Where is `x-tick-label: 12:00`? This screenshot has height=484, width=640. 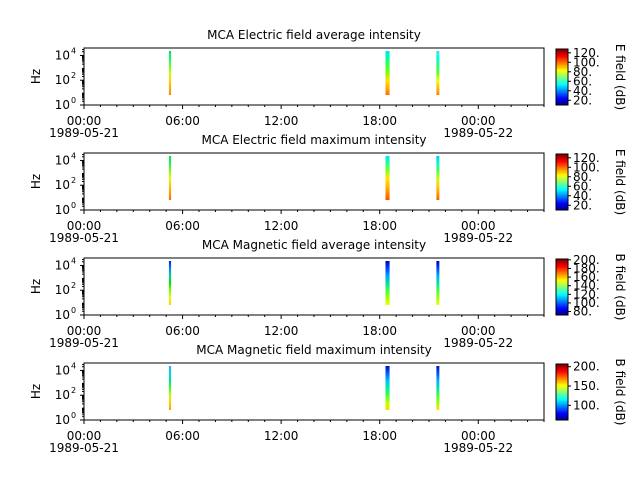 x-tick-label: 12:00 is located at coordinates (281, 121).